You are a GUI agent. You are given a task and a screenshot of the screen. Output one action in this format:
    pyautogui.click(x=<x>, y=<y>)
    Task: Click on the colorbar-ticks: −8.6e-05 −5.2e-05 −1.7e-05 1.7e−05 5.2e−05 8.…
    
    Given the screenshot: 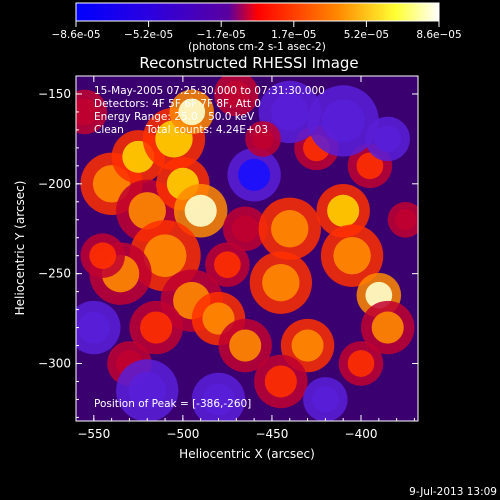 What is the action you would take?
    pyautogui.click(x=256, y=31)
    